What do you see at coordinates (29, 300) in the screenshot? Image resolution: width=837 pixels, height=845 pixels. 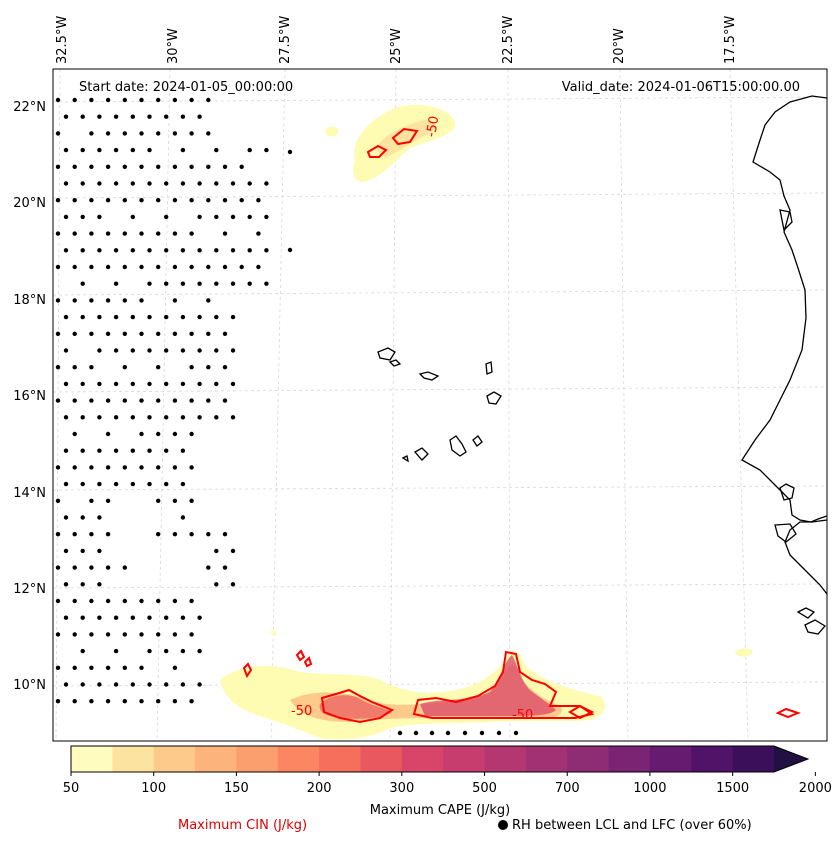 I see `lat-label-18: 18°N` at bounding box center [29, 300].